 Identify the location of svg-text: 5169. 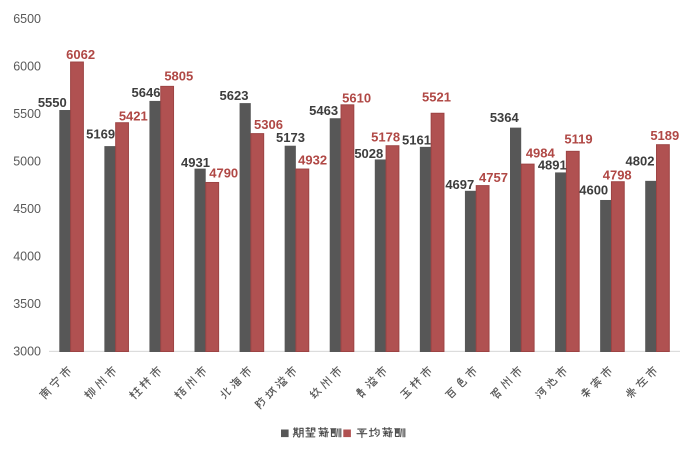
(100, 133).